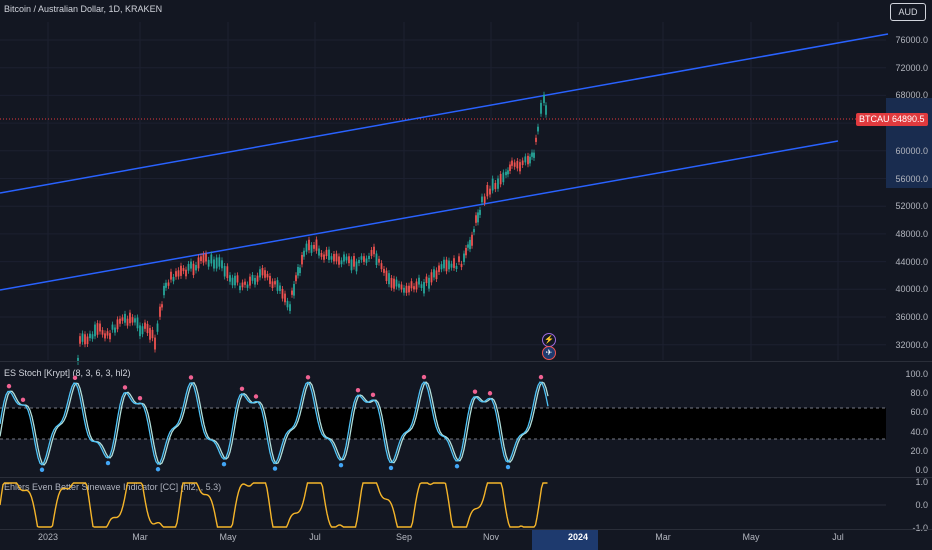 The image size is (932, 550). What do you see at coordinates (67, 373) in the screenshot?
I see `stoch-legend: ES Stoch [Krypt] (8, 3, 6, 3, hl2)` at bounding box center [67, 373].